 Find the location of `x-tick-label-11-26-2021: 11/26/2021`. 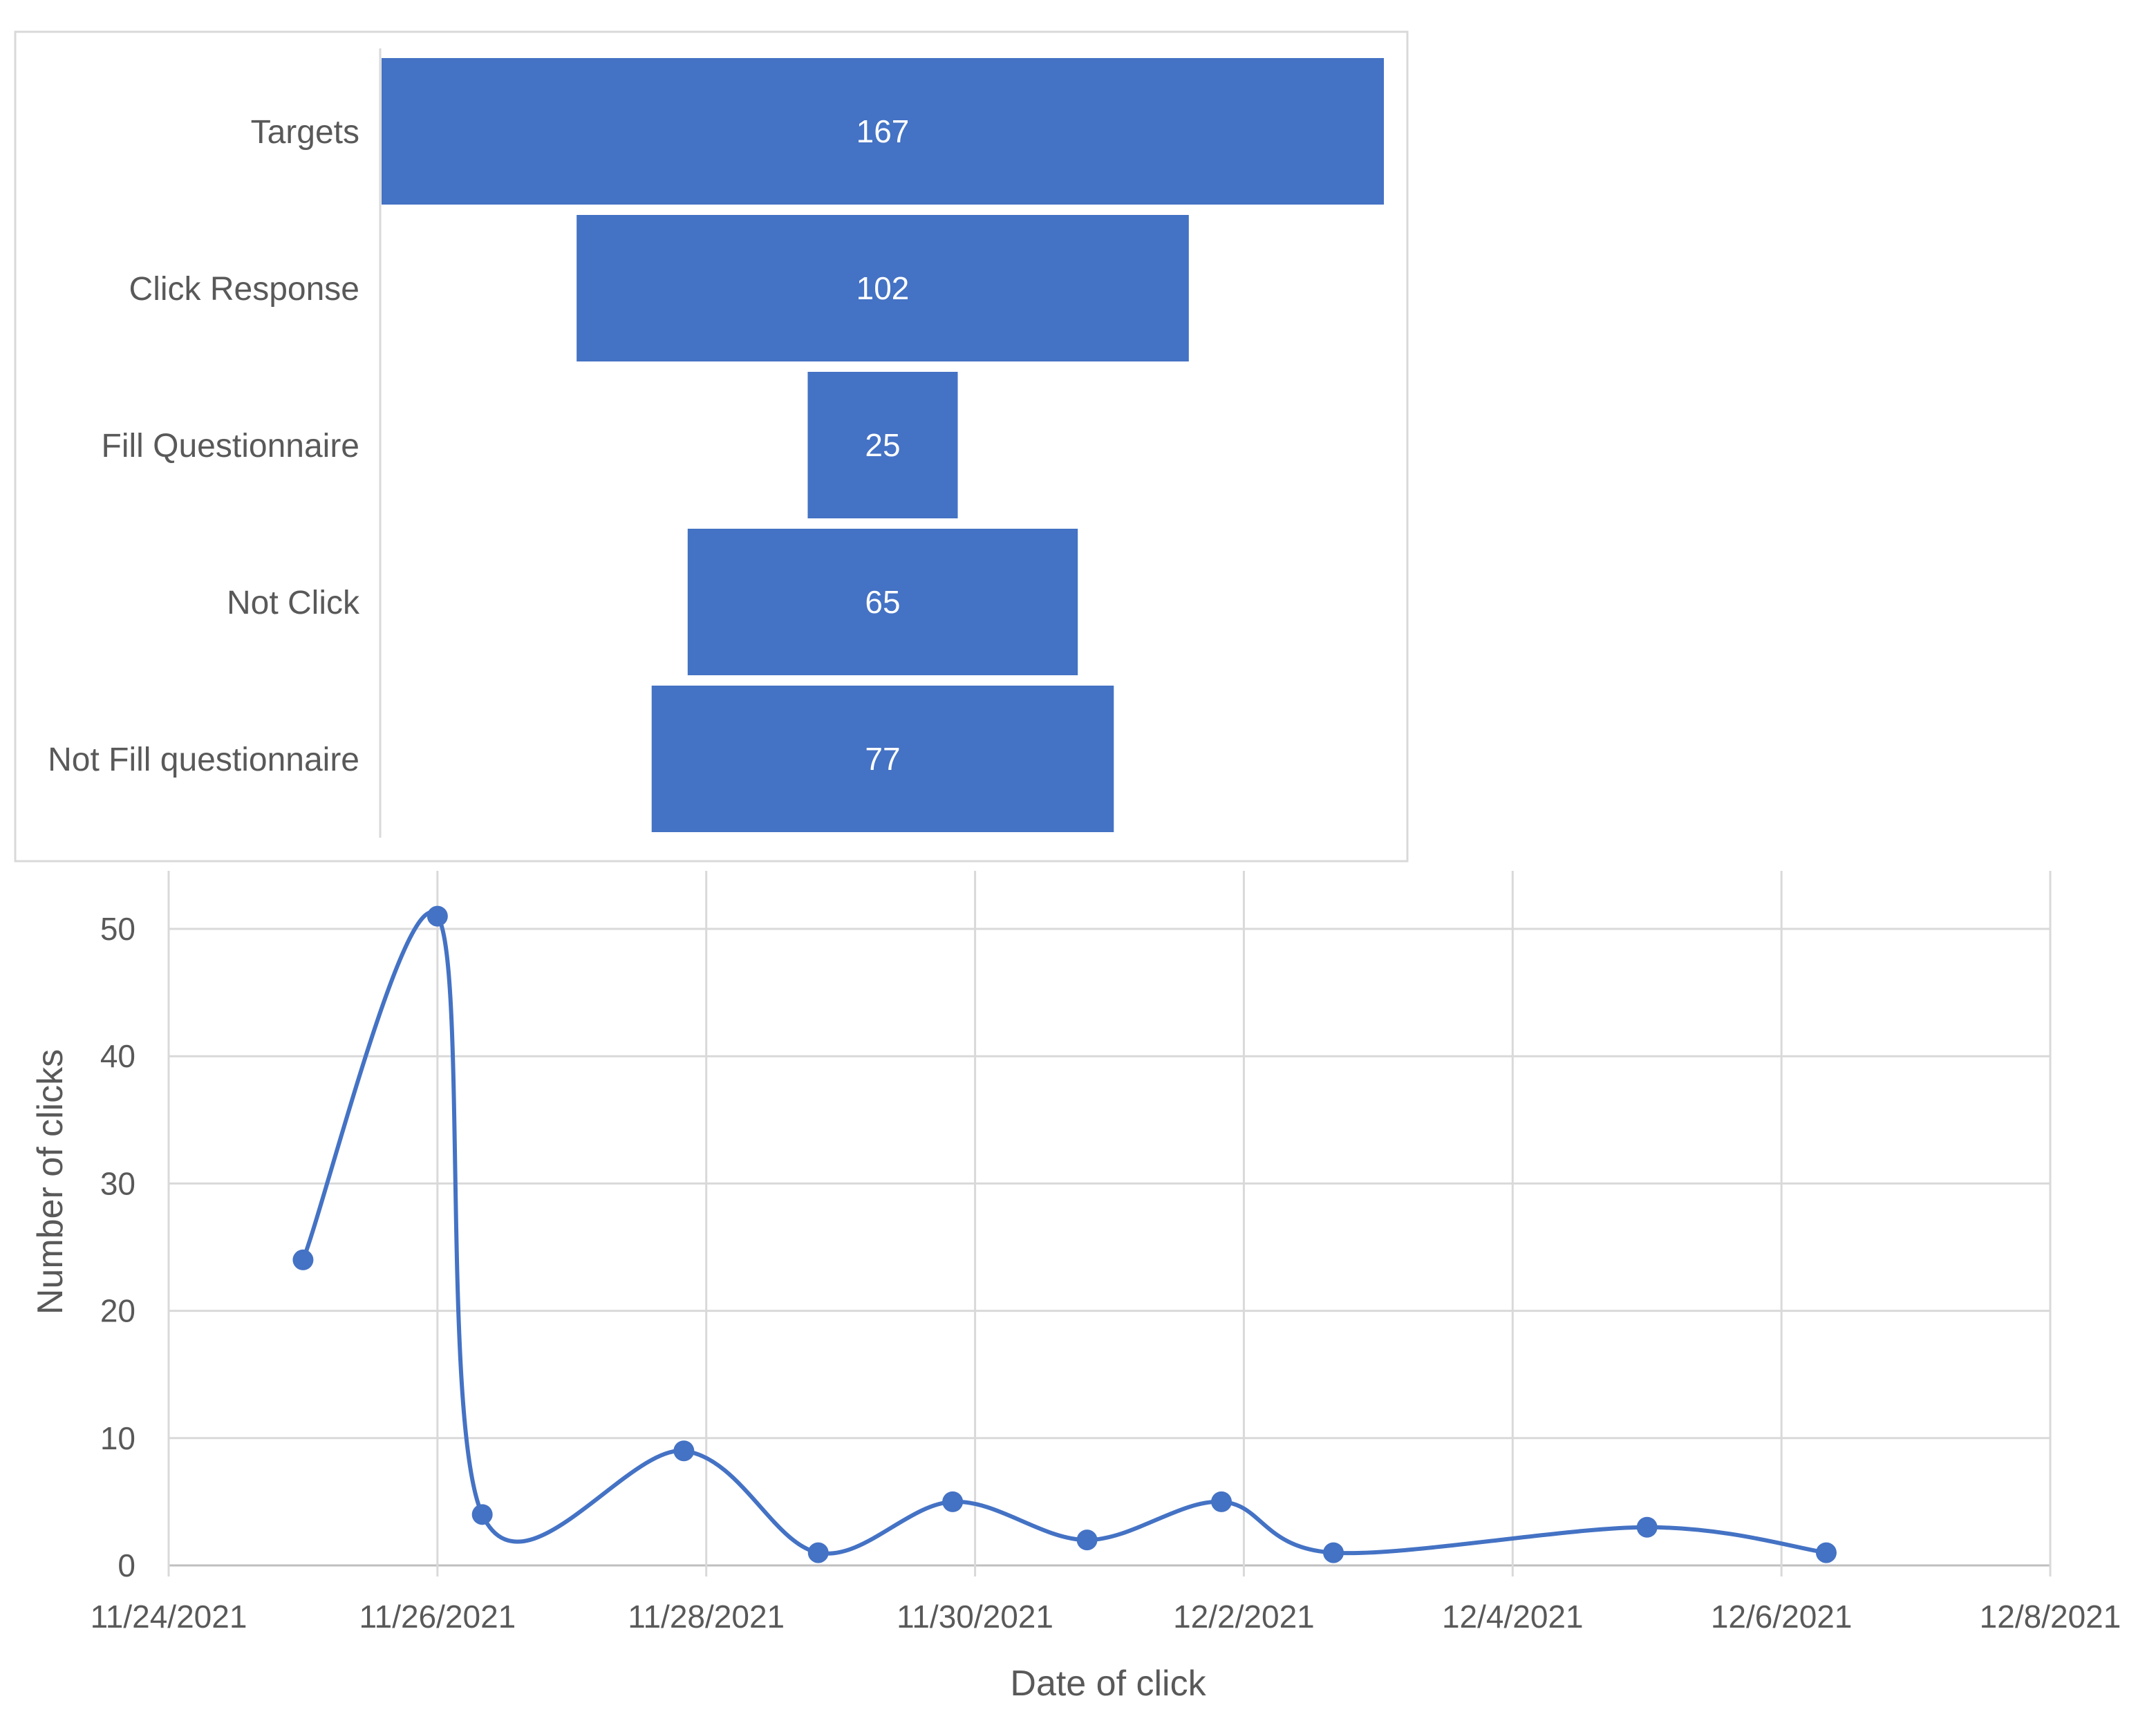

x-tick-label-11-26-2021: 11/26/2021 is located at coordinates (438, 1617).